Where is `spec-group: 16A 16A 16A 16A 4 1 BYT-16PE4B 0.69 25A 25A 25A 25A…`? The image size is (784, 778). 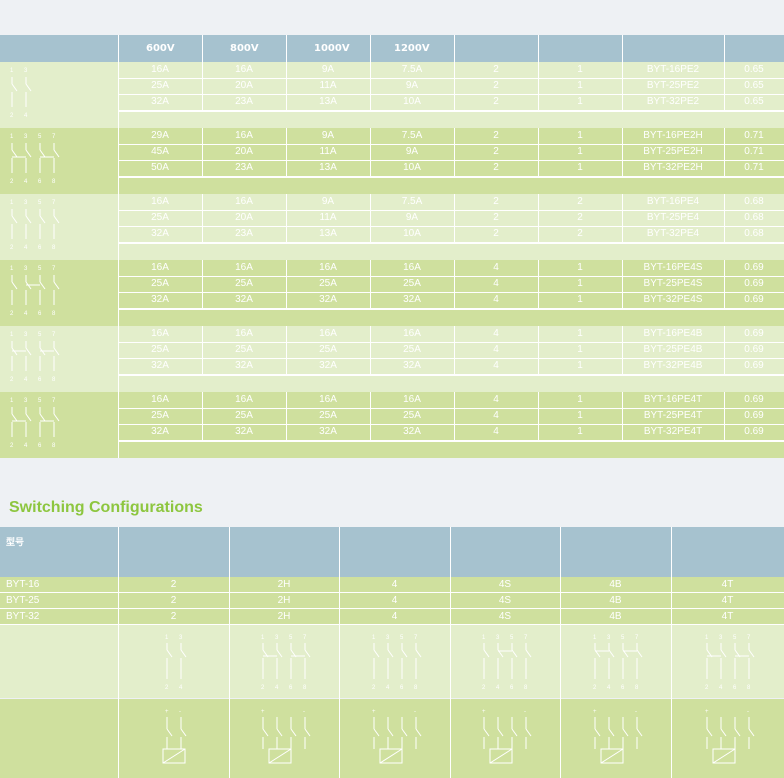
spec-group: 16A 16A 16A 16A 4 1 BYT-16PE4B 0.69 25A 25A 25A 25A… is located at coordinates (392, 359).